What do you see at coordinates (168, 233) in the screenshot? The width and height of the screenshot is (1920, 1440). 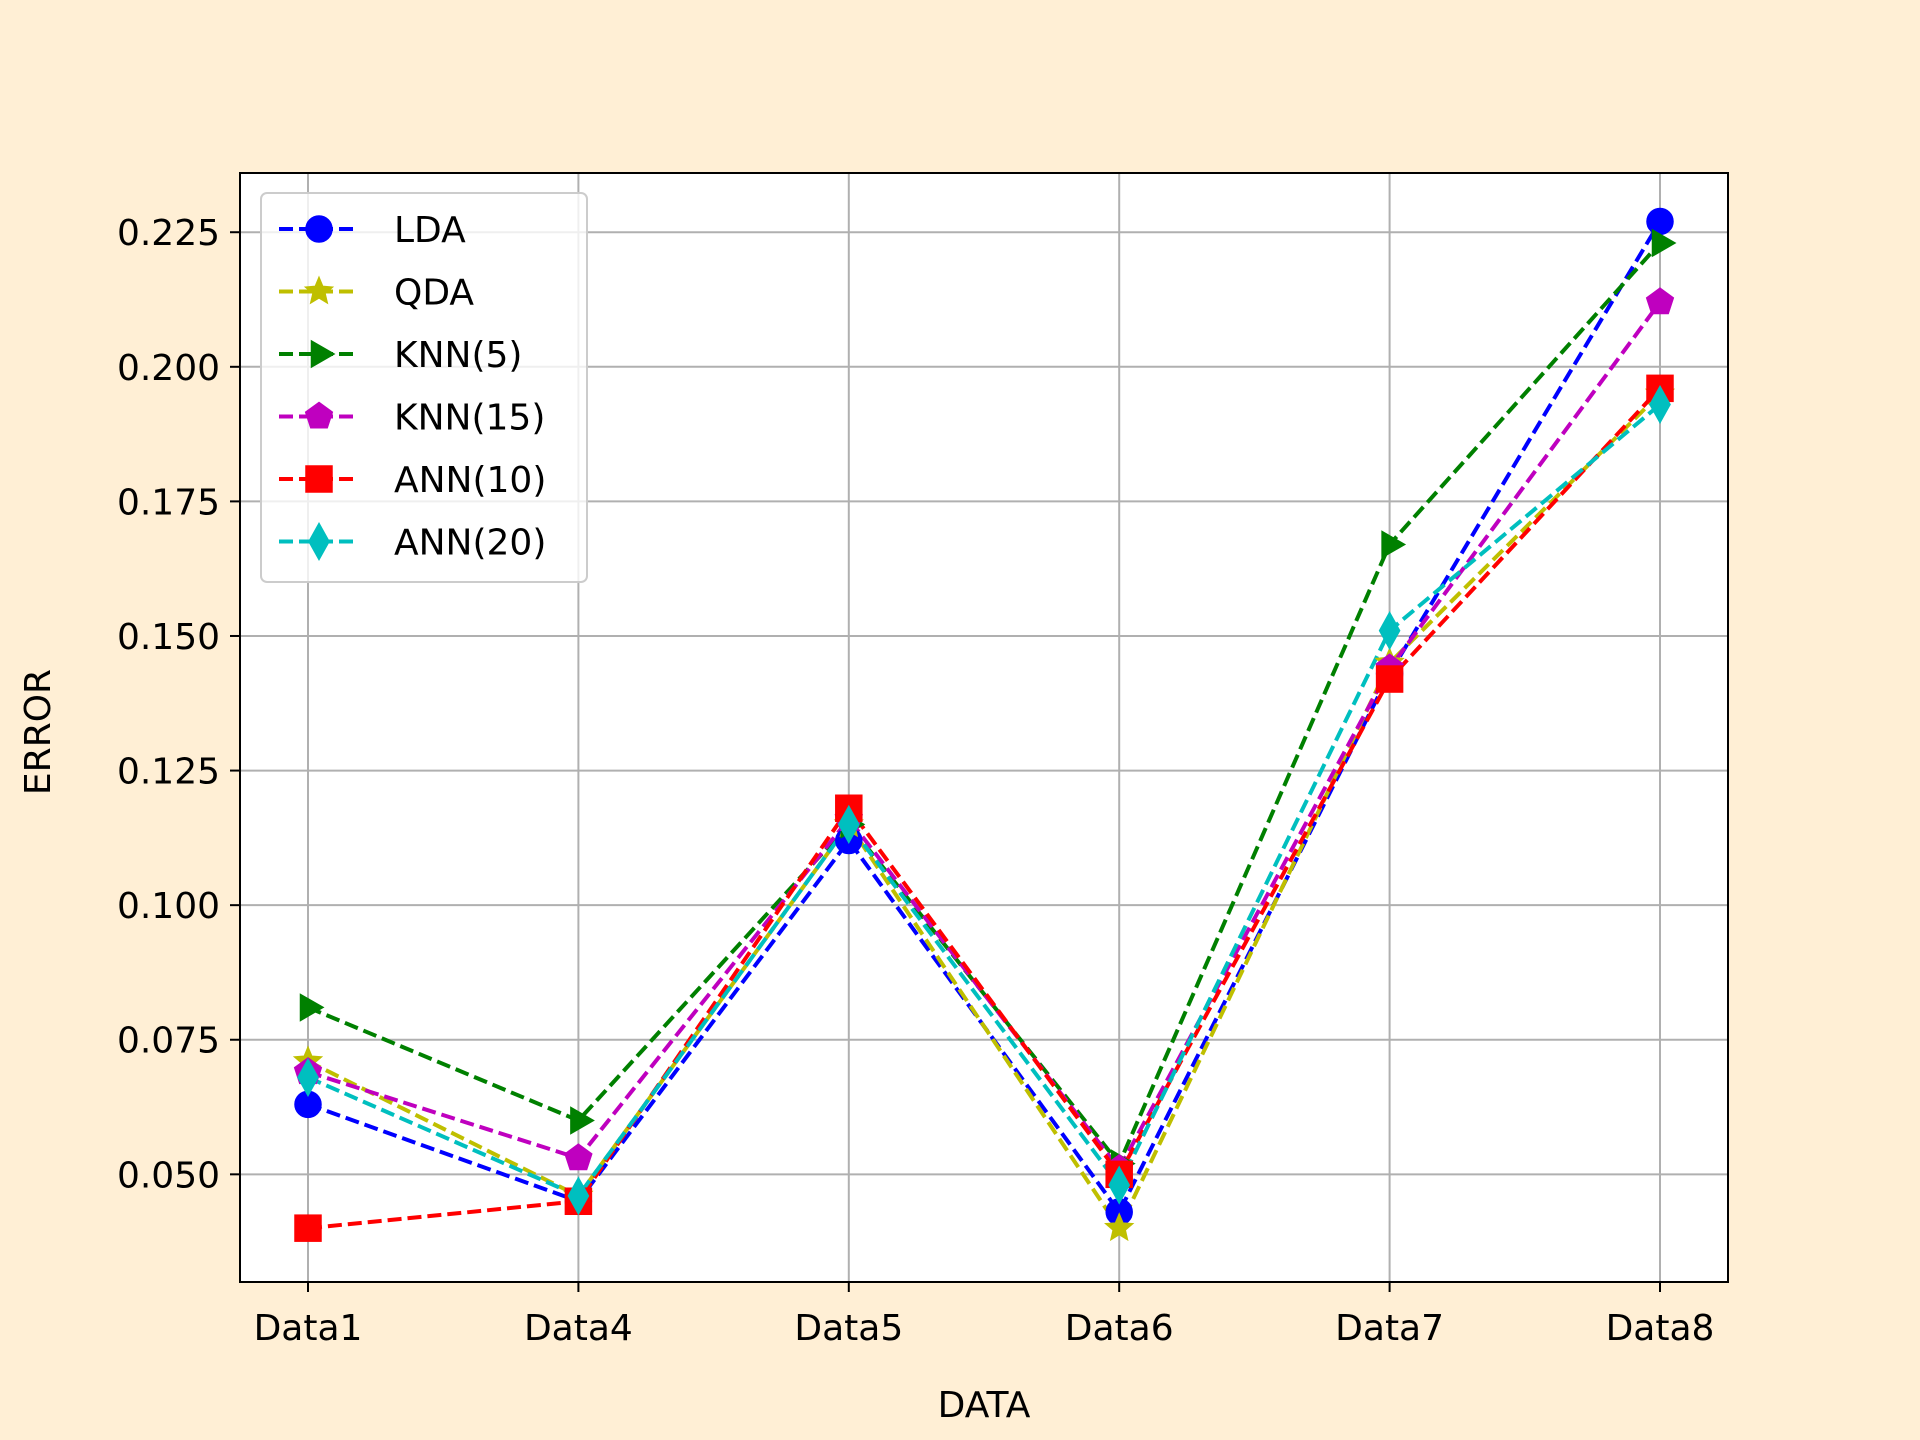 I see `y-tick-label: 0.225` at bounding box center [168, 233].